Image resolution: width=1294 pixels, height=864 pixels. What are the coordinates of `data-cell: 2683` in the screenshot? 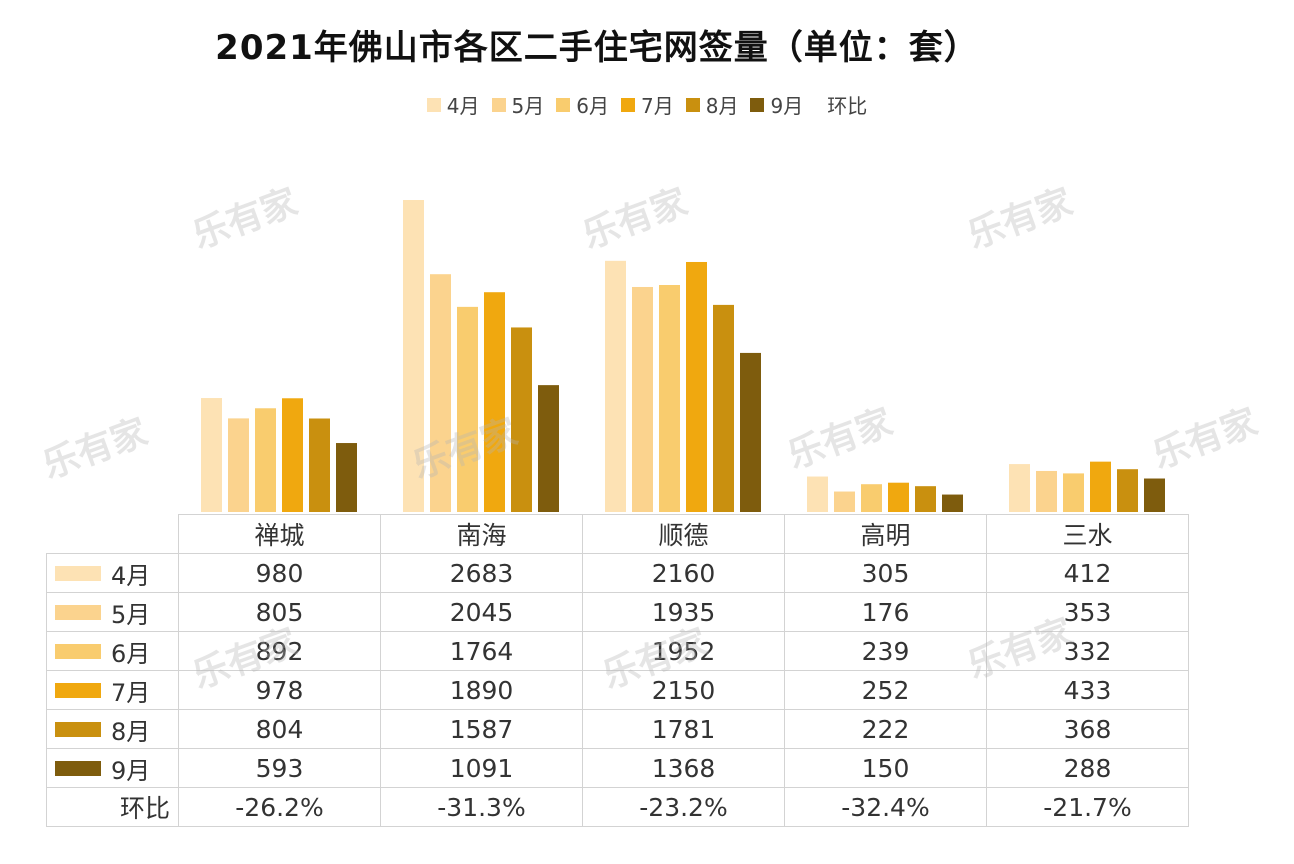 It's located at (481, 573).